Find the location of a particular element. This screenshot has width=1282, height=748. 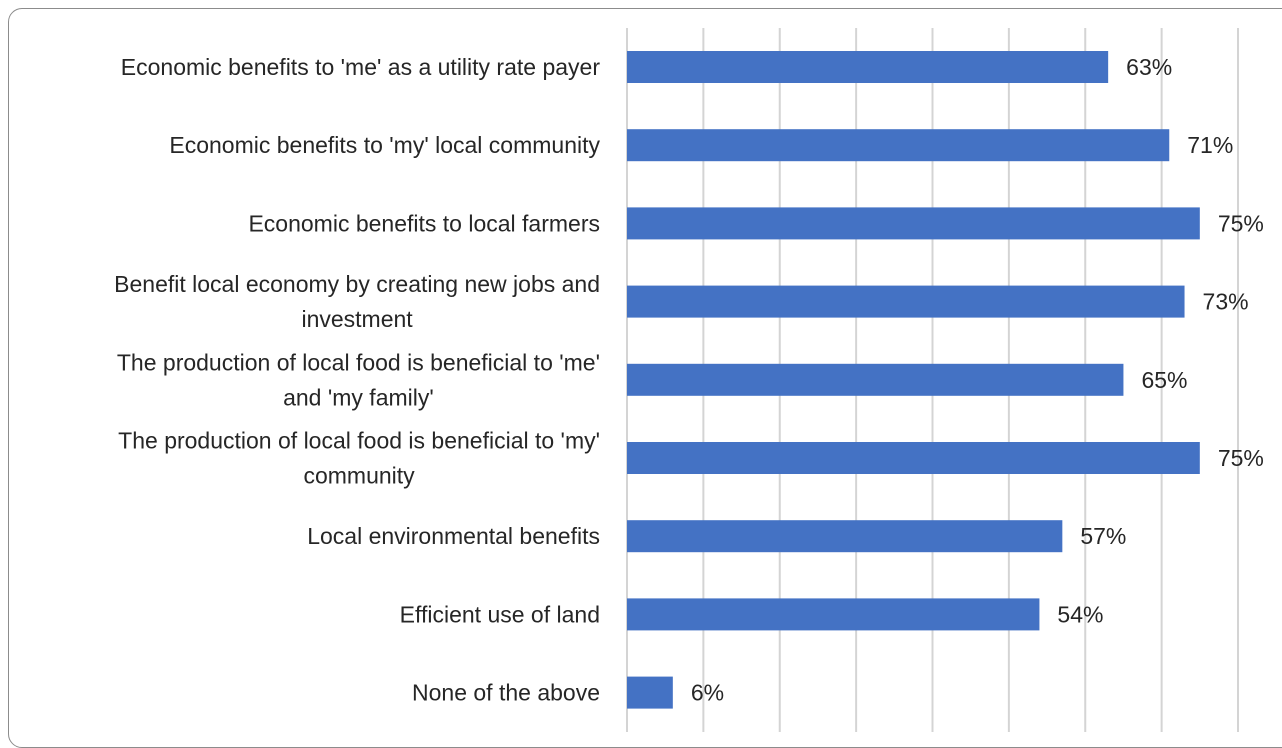

value-label-5: 75% is located at coordinates (1241, 458).